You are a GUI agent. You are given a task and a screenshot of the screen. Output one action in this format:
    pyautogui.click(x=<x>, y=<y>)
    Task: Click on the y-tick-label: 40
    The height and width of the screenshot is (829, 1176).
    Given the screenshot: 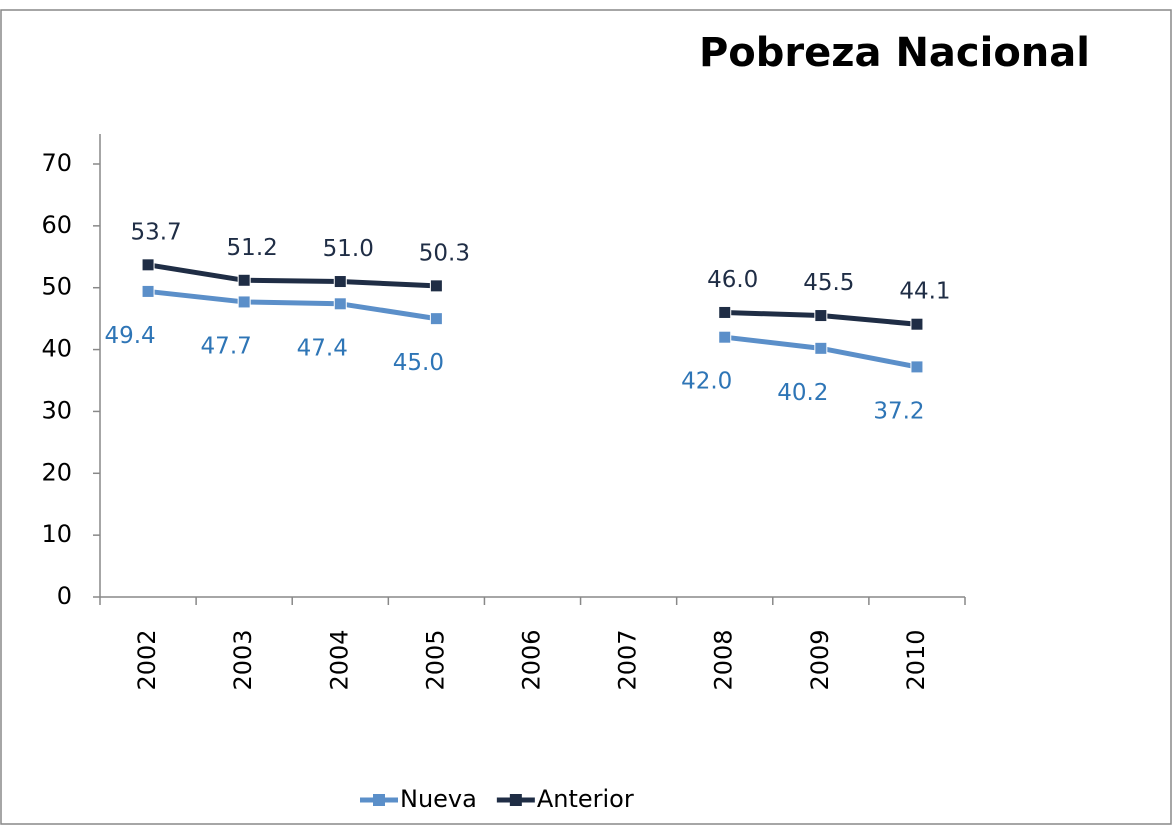 What is the action you would take?
    pyautogui.click(x=56, y=349)
    